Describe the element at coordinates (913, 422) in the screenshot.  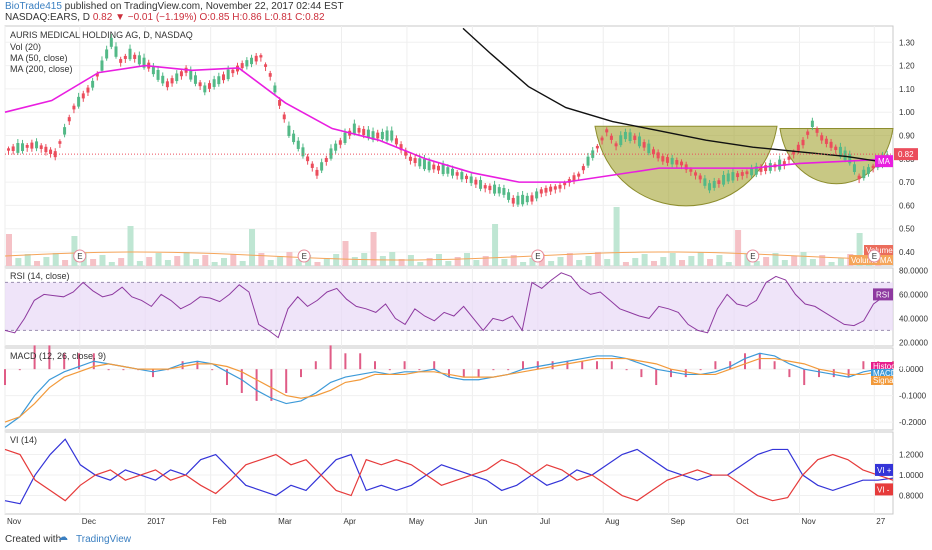
I see `y-tick-label: -0.2000` at that location.